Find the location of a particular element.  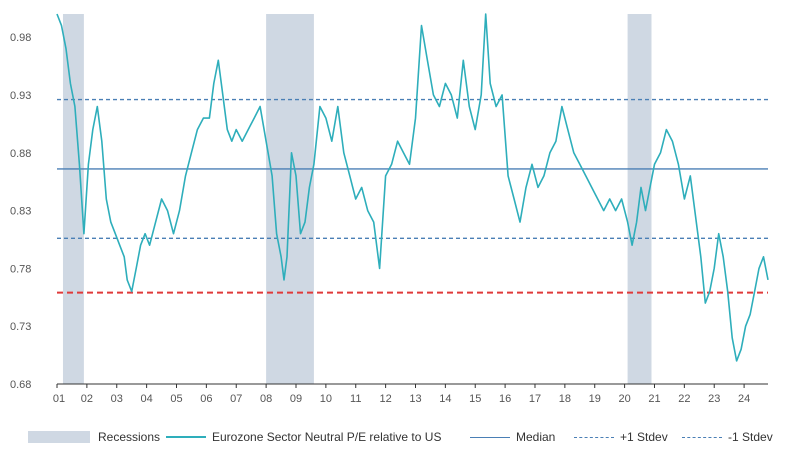

x-tick-label: 01 is located at coordinates (59, 399).